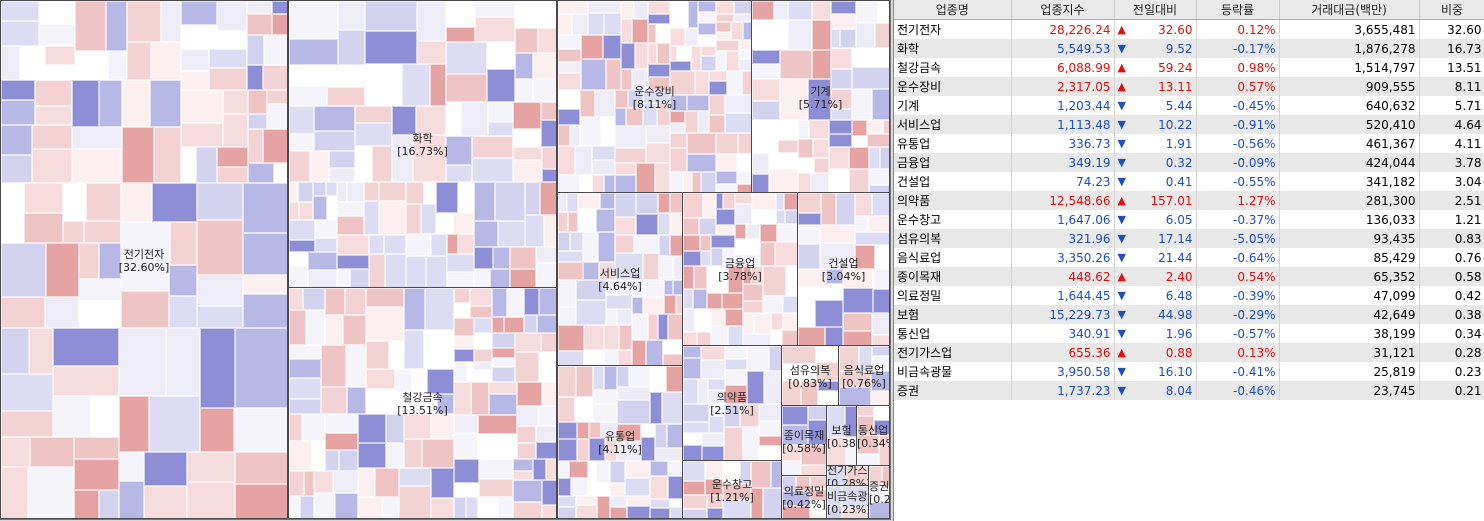 The width and height of the screenshot is (1484, 521). What do you see at coordinates (732, 403) in the screenshot?
I see `sector-tile: 의약품 [2.51%]` at bounding box center [732, 403].